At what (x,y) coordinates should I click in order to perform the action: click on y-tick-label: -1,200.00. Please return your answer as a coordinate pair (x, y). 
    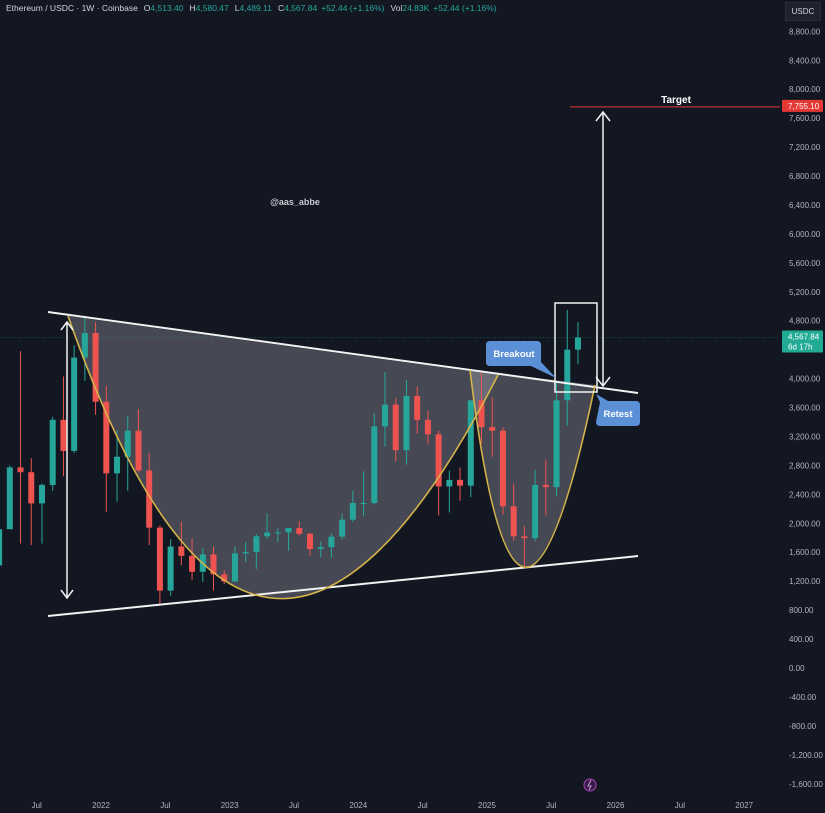
    Looking at the image, I should click on (806, 755).